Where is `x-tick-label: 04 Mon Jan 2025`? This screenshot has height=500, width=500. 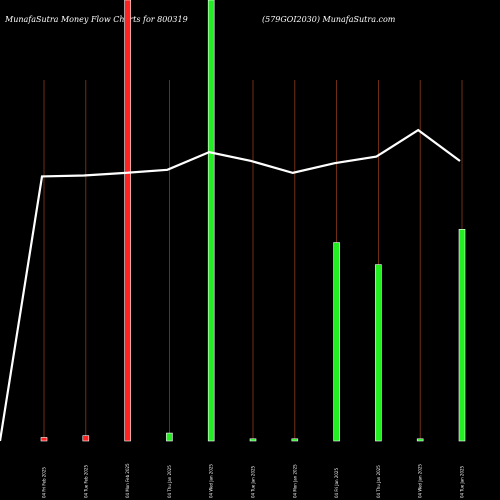 x-tick-label: 04 Mon Jan 2025 is located at coordinates (294, 481).